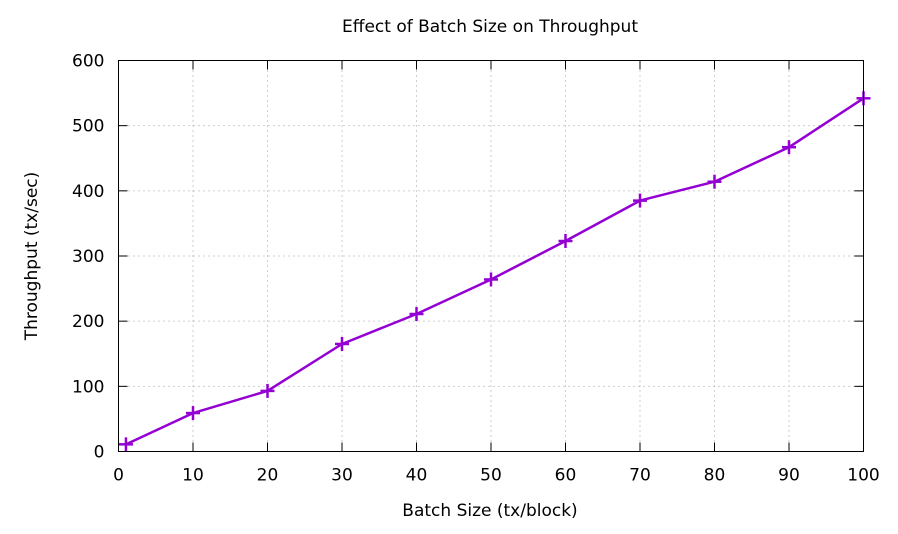  I want to click on x-tick-label: 50, so click(491, 476).